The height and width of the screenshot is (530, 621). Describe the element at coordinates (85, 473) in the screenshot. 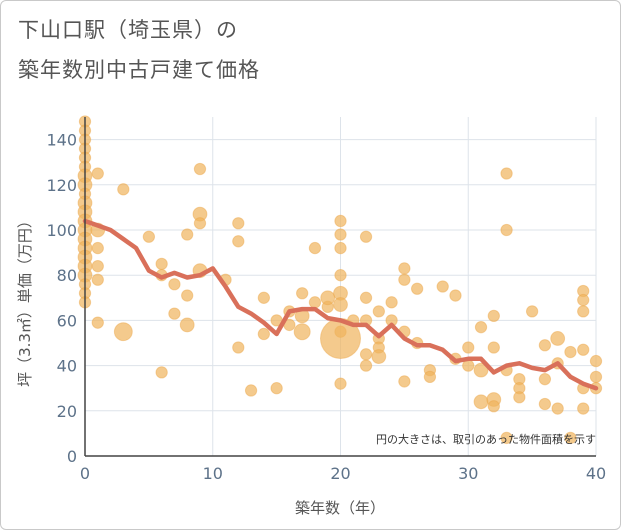

I see `x-tick-label: 0` at that location.